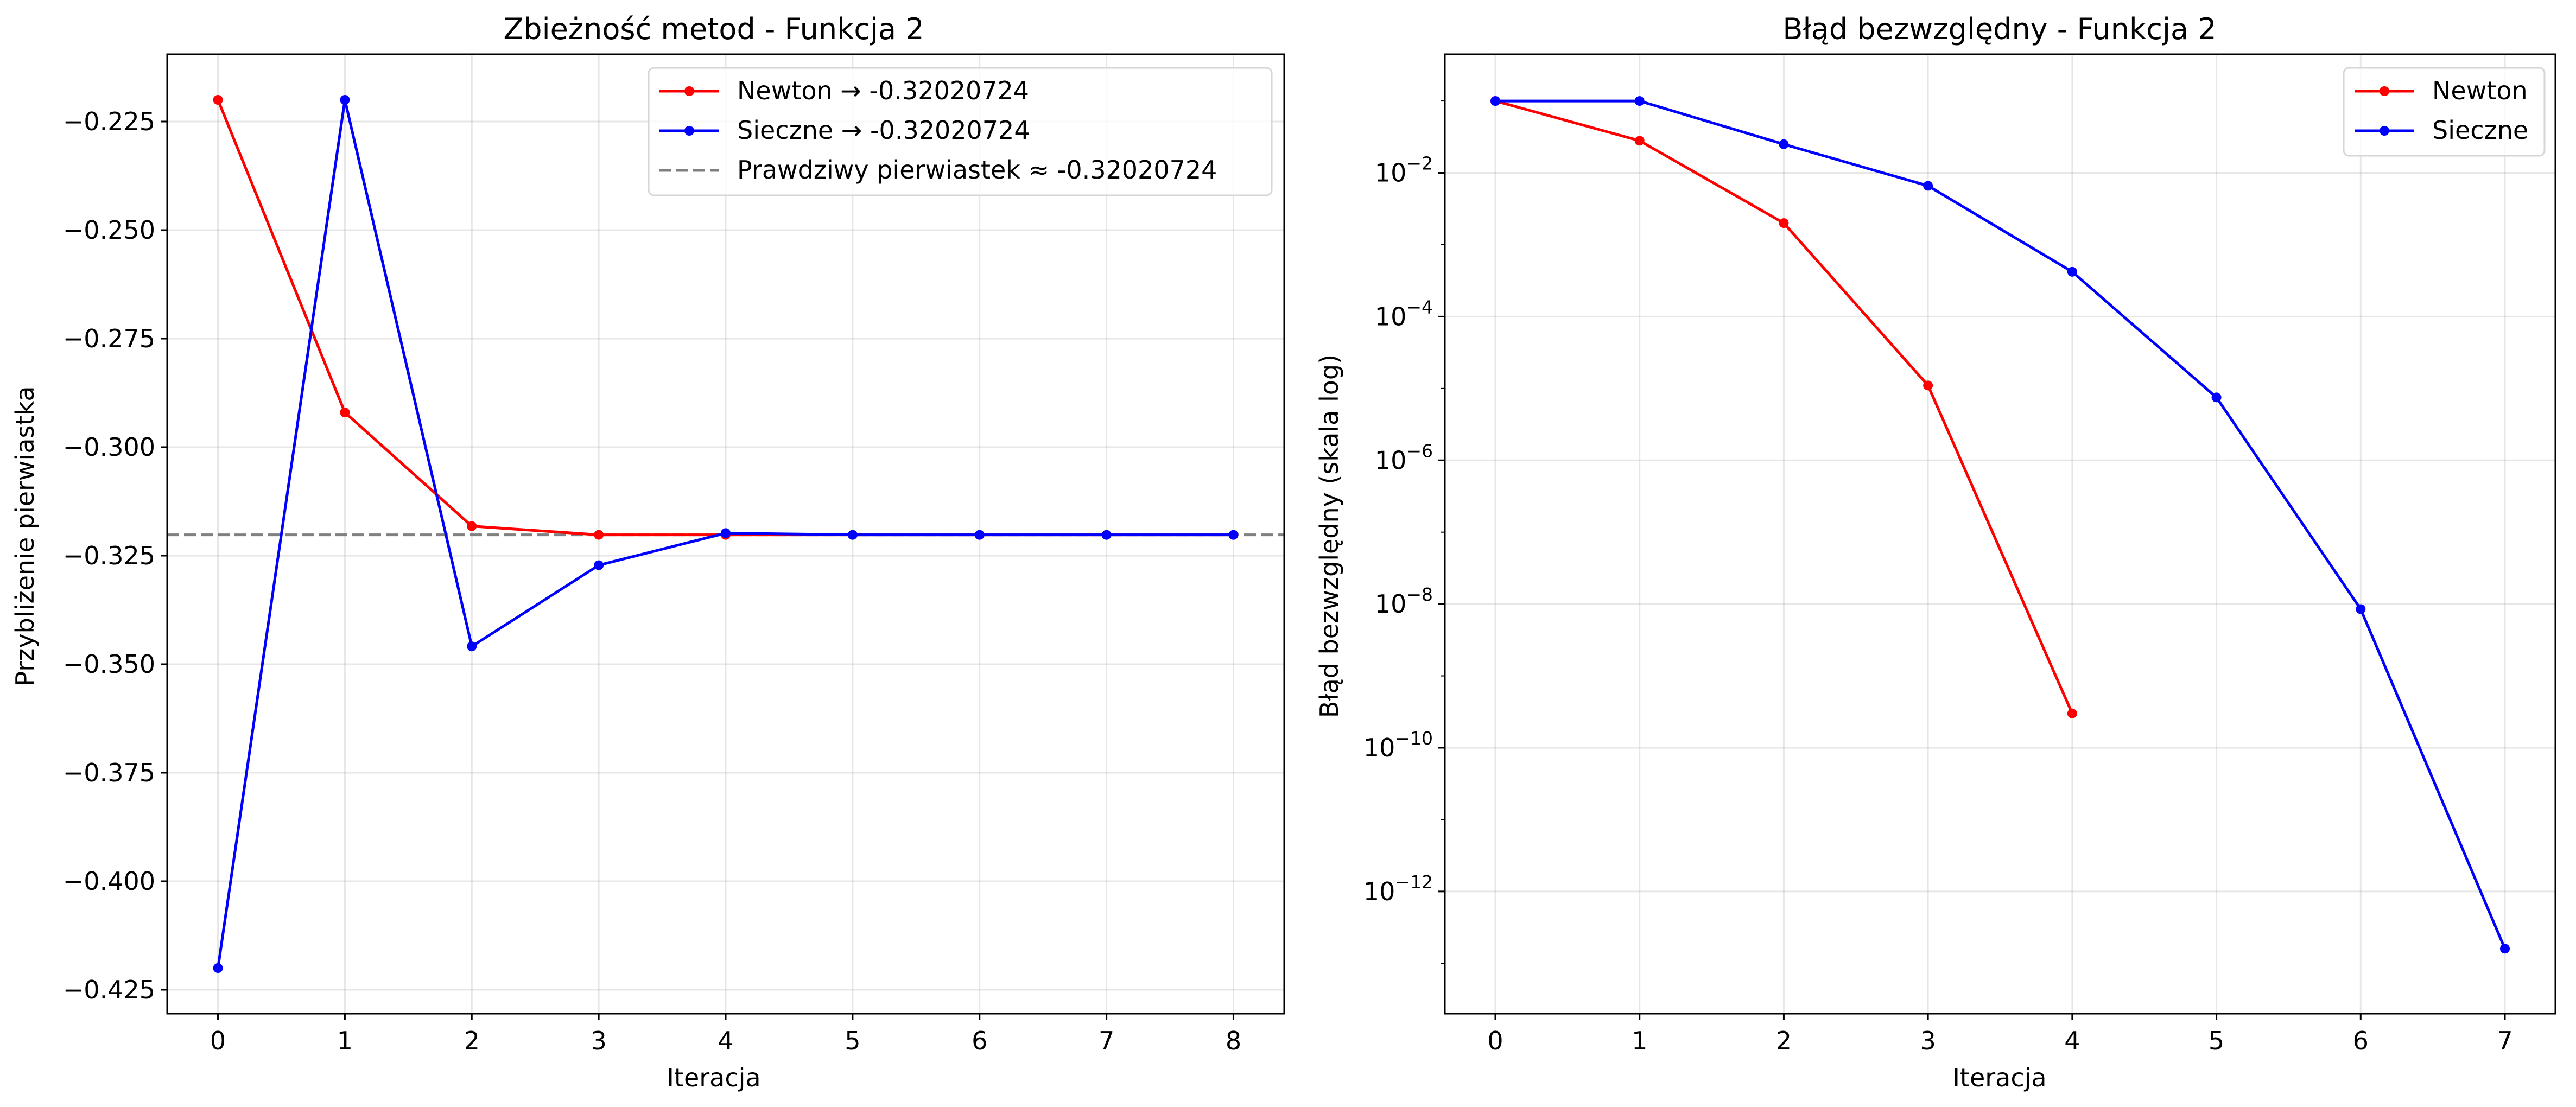 This screenshot has width=2576, height=1107. I want to click on chart-title: Błąd bezwzględny - Funkcja 2, so click(1999, 29).